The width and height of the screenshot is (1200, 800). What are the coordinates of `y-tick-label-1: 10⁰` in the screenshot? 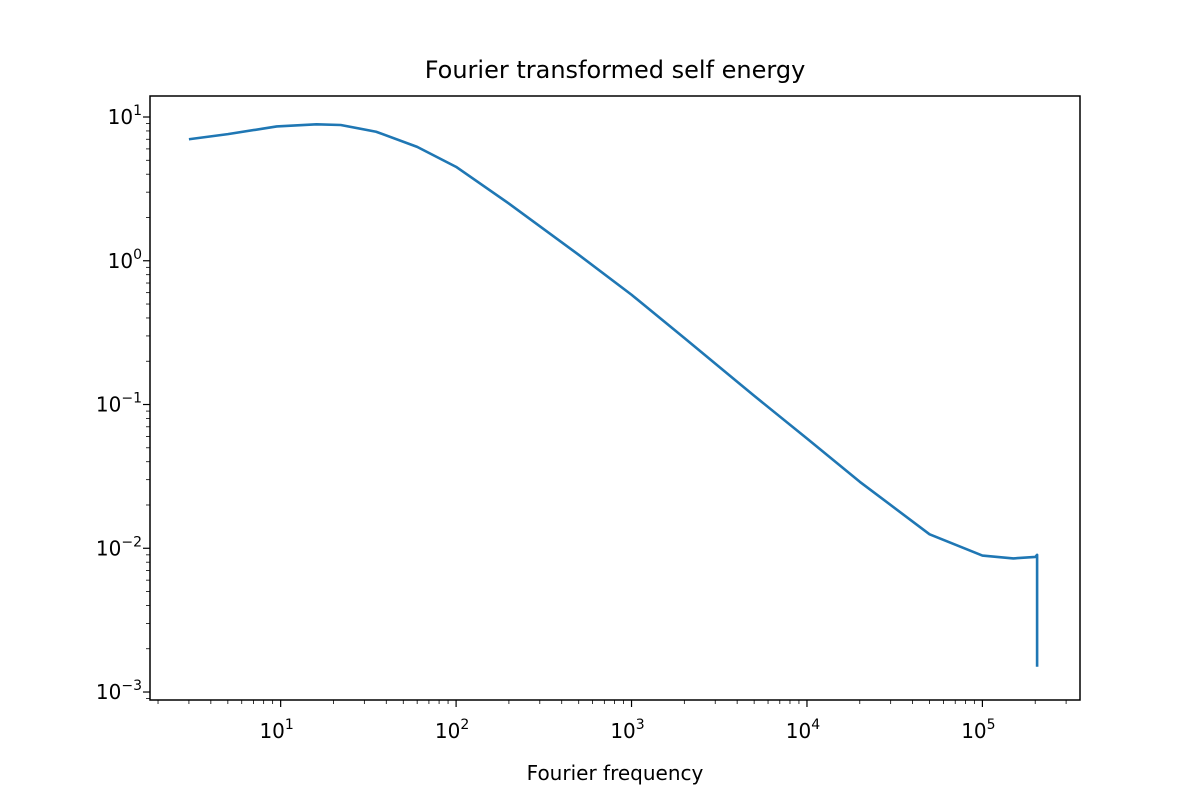 It's located at (125, 260).